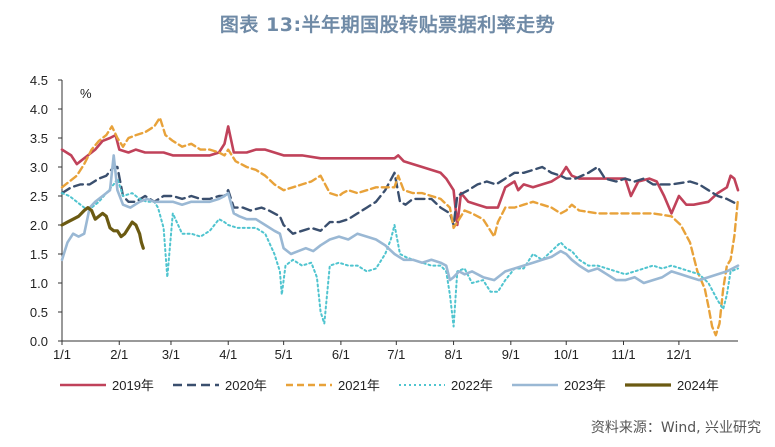  Describe the element at coordinates (389, 385) in the screenshot. I see `legend: 2019年 2020年 2021年 2022年 2023年 2024年` at that location.